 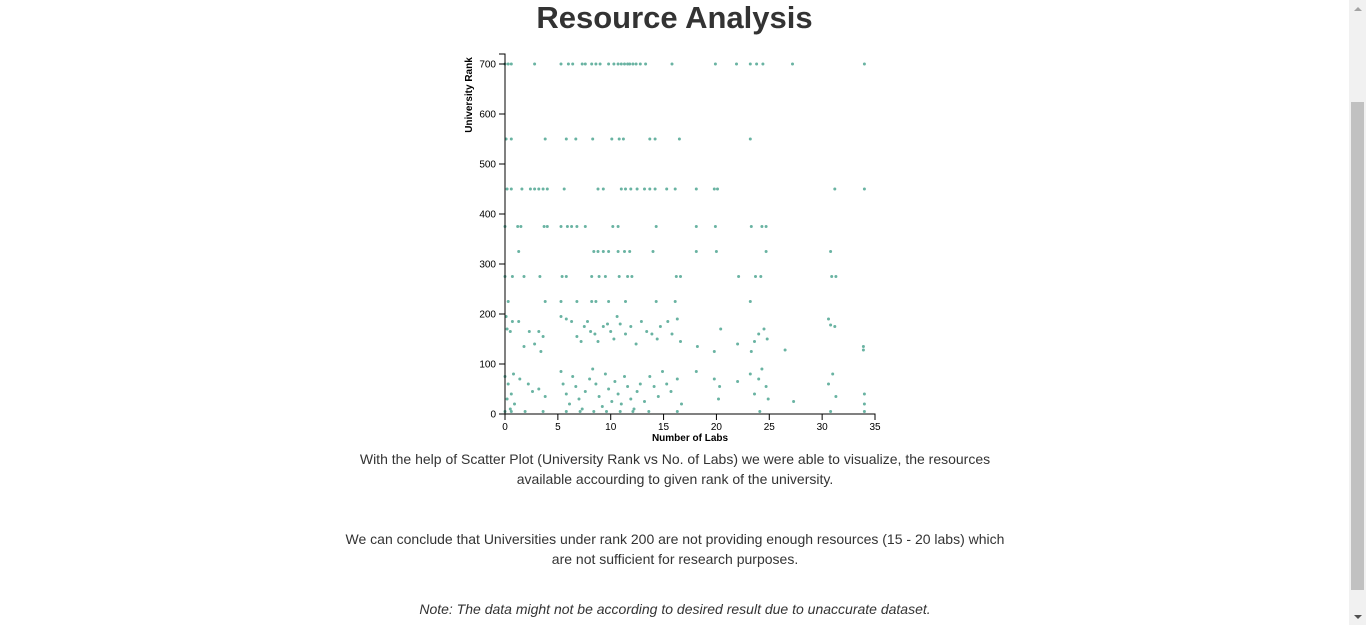 I want to click on x-axis-label: Number of Labs, so click(x=690, y=438).